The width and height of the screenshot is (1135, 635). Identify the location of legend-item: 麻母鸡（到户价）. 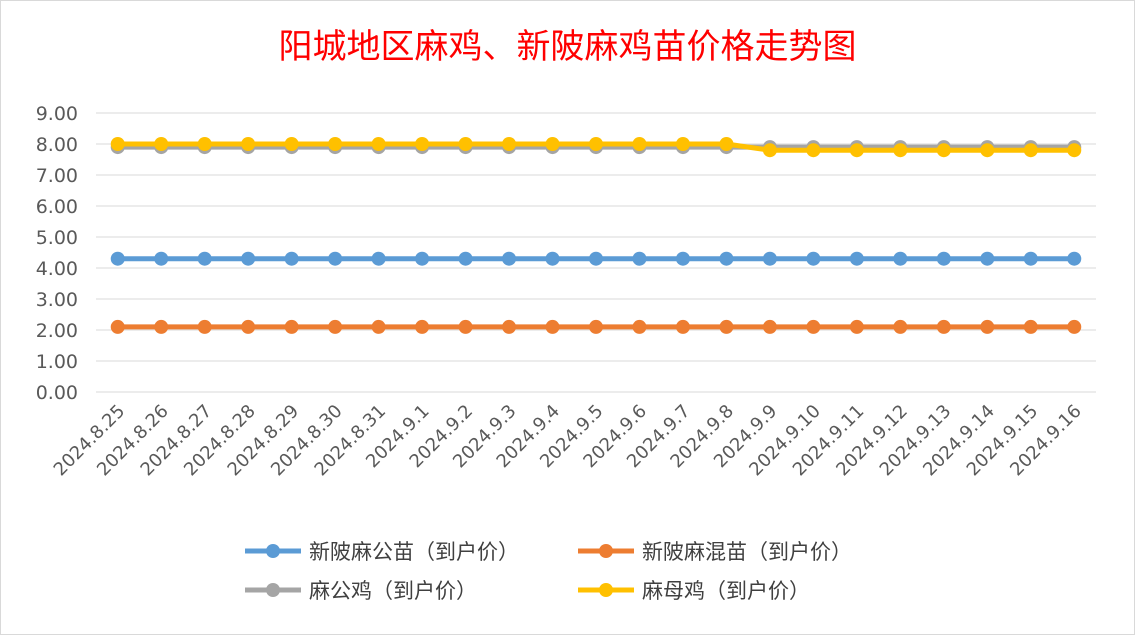
(694, 591).